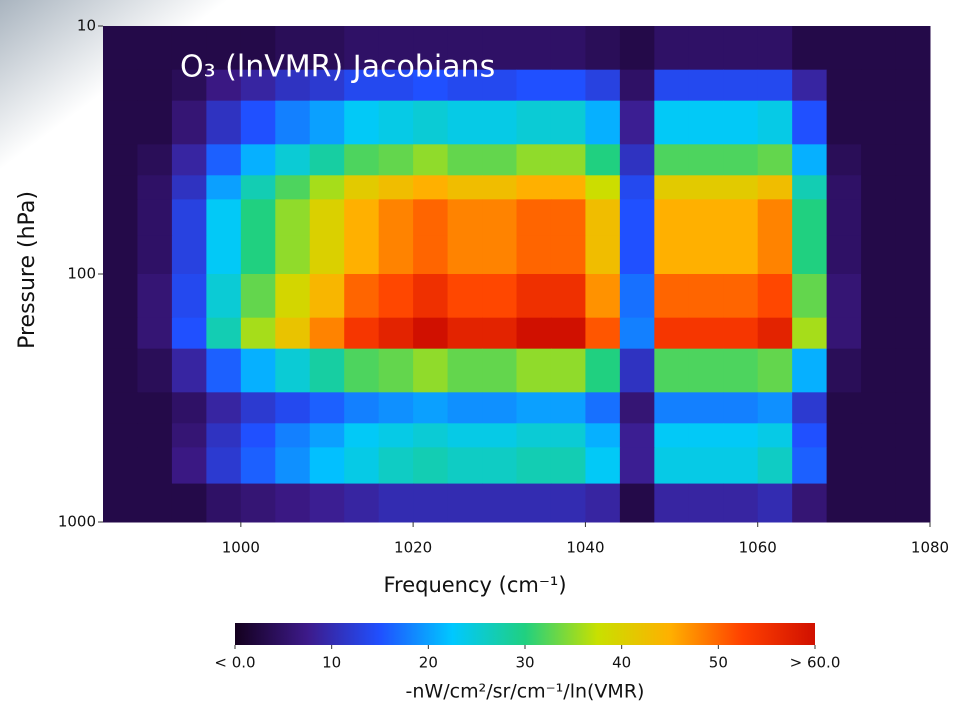 Image resolution: width=953 pixels, height=709 pixels. What do you see at coordinates (234, 663) in the screenshot?
I see `colorbar-tick-label: < 0.0` at bounding box center [234, 663].